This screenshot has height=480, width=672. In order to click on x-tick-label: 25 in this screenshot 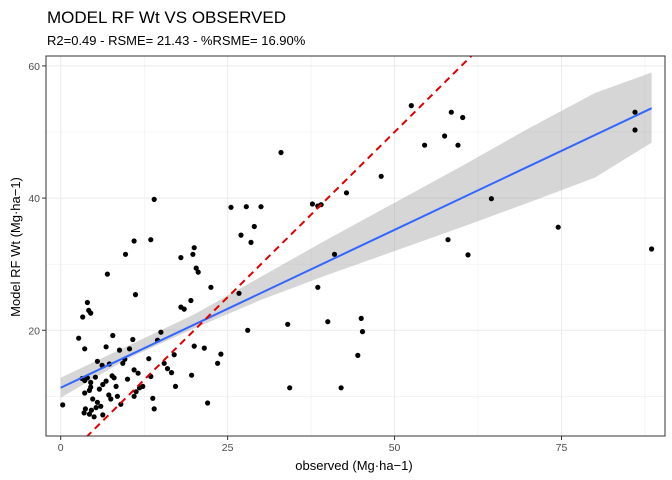, I will do `click(228, 448)`.